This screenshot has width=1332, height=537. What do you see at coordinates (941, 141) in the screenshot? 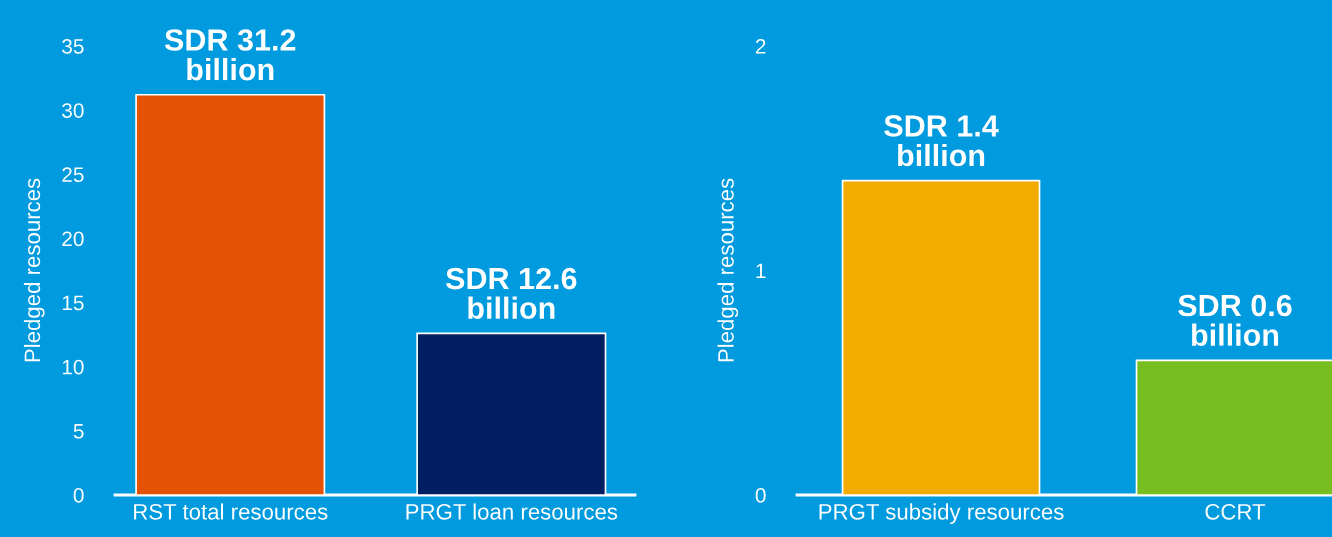
I see `data-label: SDR 1.4 billion` at bounding box center [941, 141].